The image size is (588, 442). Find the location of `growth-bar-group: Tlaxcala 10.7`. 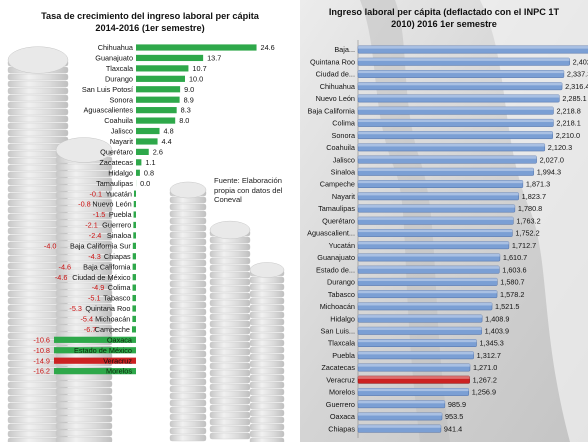

growth-bar-group: Tlaxcala 10.7 is located at coordinates (156, 68).